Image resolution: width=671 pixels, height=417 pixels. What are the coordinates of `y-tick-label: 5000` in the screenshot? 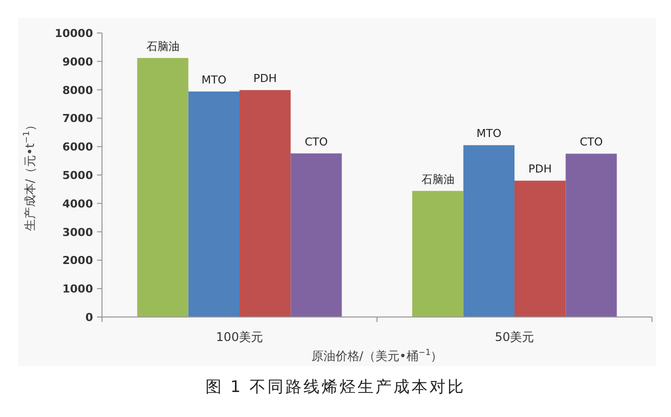 It's located at (78, 175).